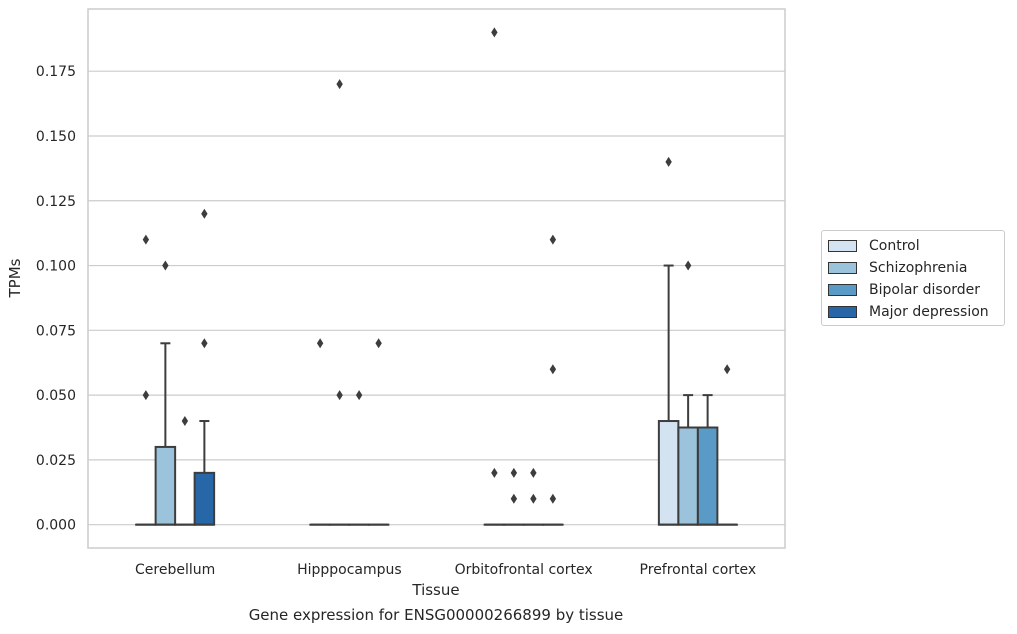 This screenshot has width=1017, height=634. I want to click on x-tick-label: Orbitofrontal cortex, so click(524, 570).